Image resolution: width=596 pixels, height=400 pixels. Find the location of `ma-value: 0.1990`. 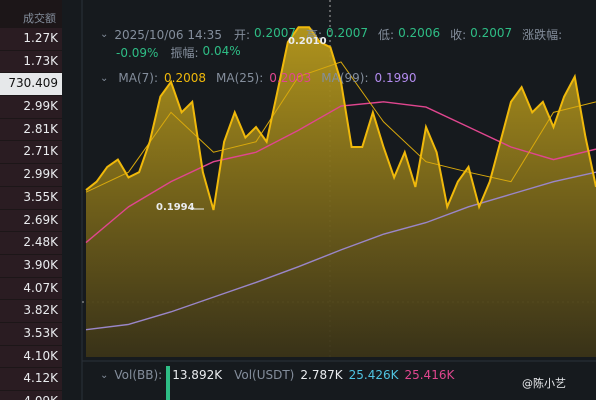

ma-value: 0.1990 is located at coordinates (395, 78).